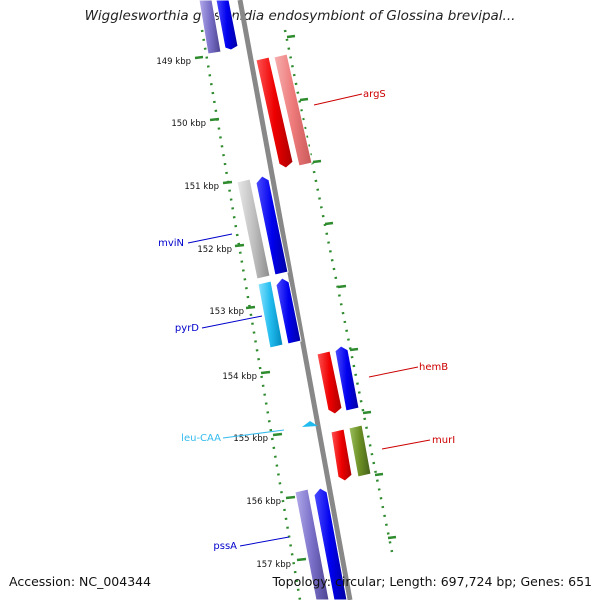 The height and width of the screenshot is (600, 600). I want to click on leader-leu-CAA, so click(253, 434).